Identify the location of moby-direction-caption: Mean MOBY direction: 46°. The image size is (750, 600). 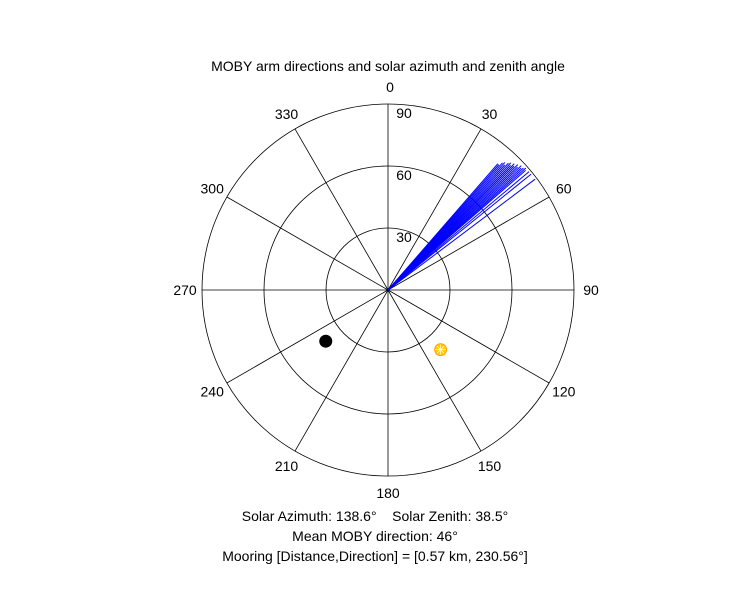
(375, 536).